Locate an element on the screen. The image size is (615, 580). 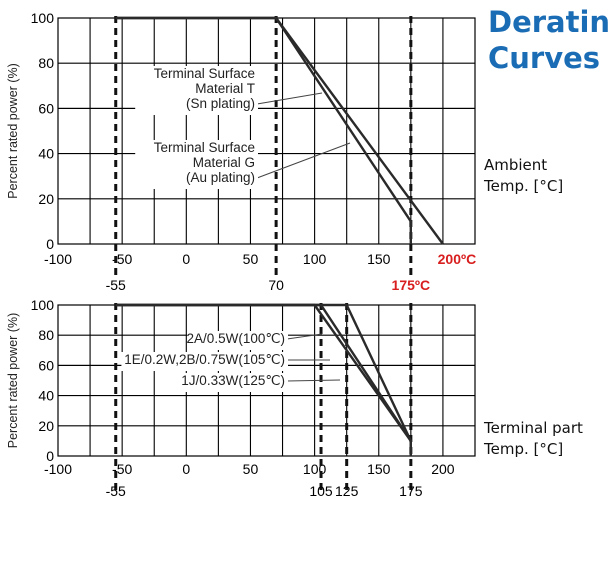
terminal-temp-note: Terminal part Temp. [°C] is located at coordinates (533, 439).